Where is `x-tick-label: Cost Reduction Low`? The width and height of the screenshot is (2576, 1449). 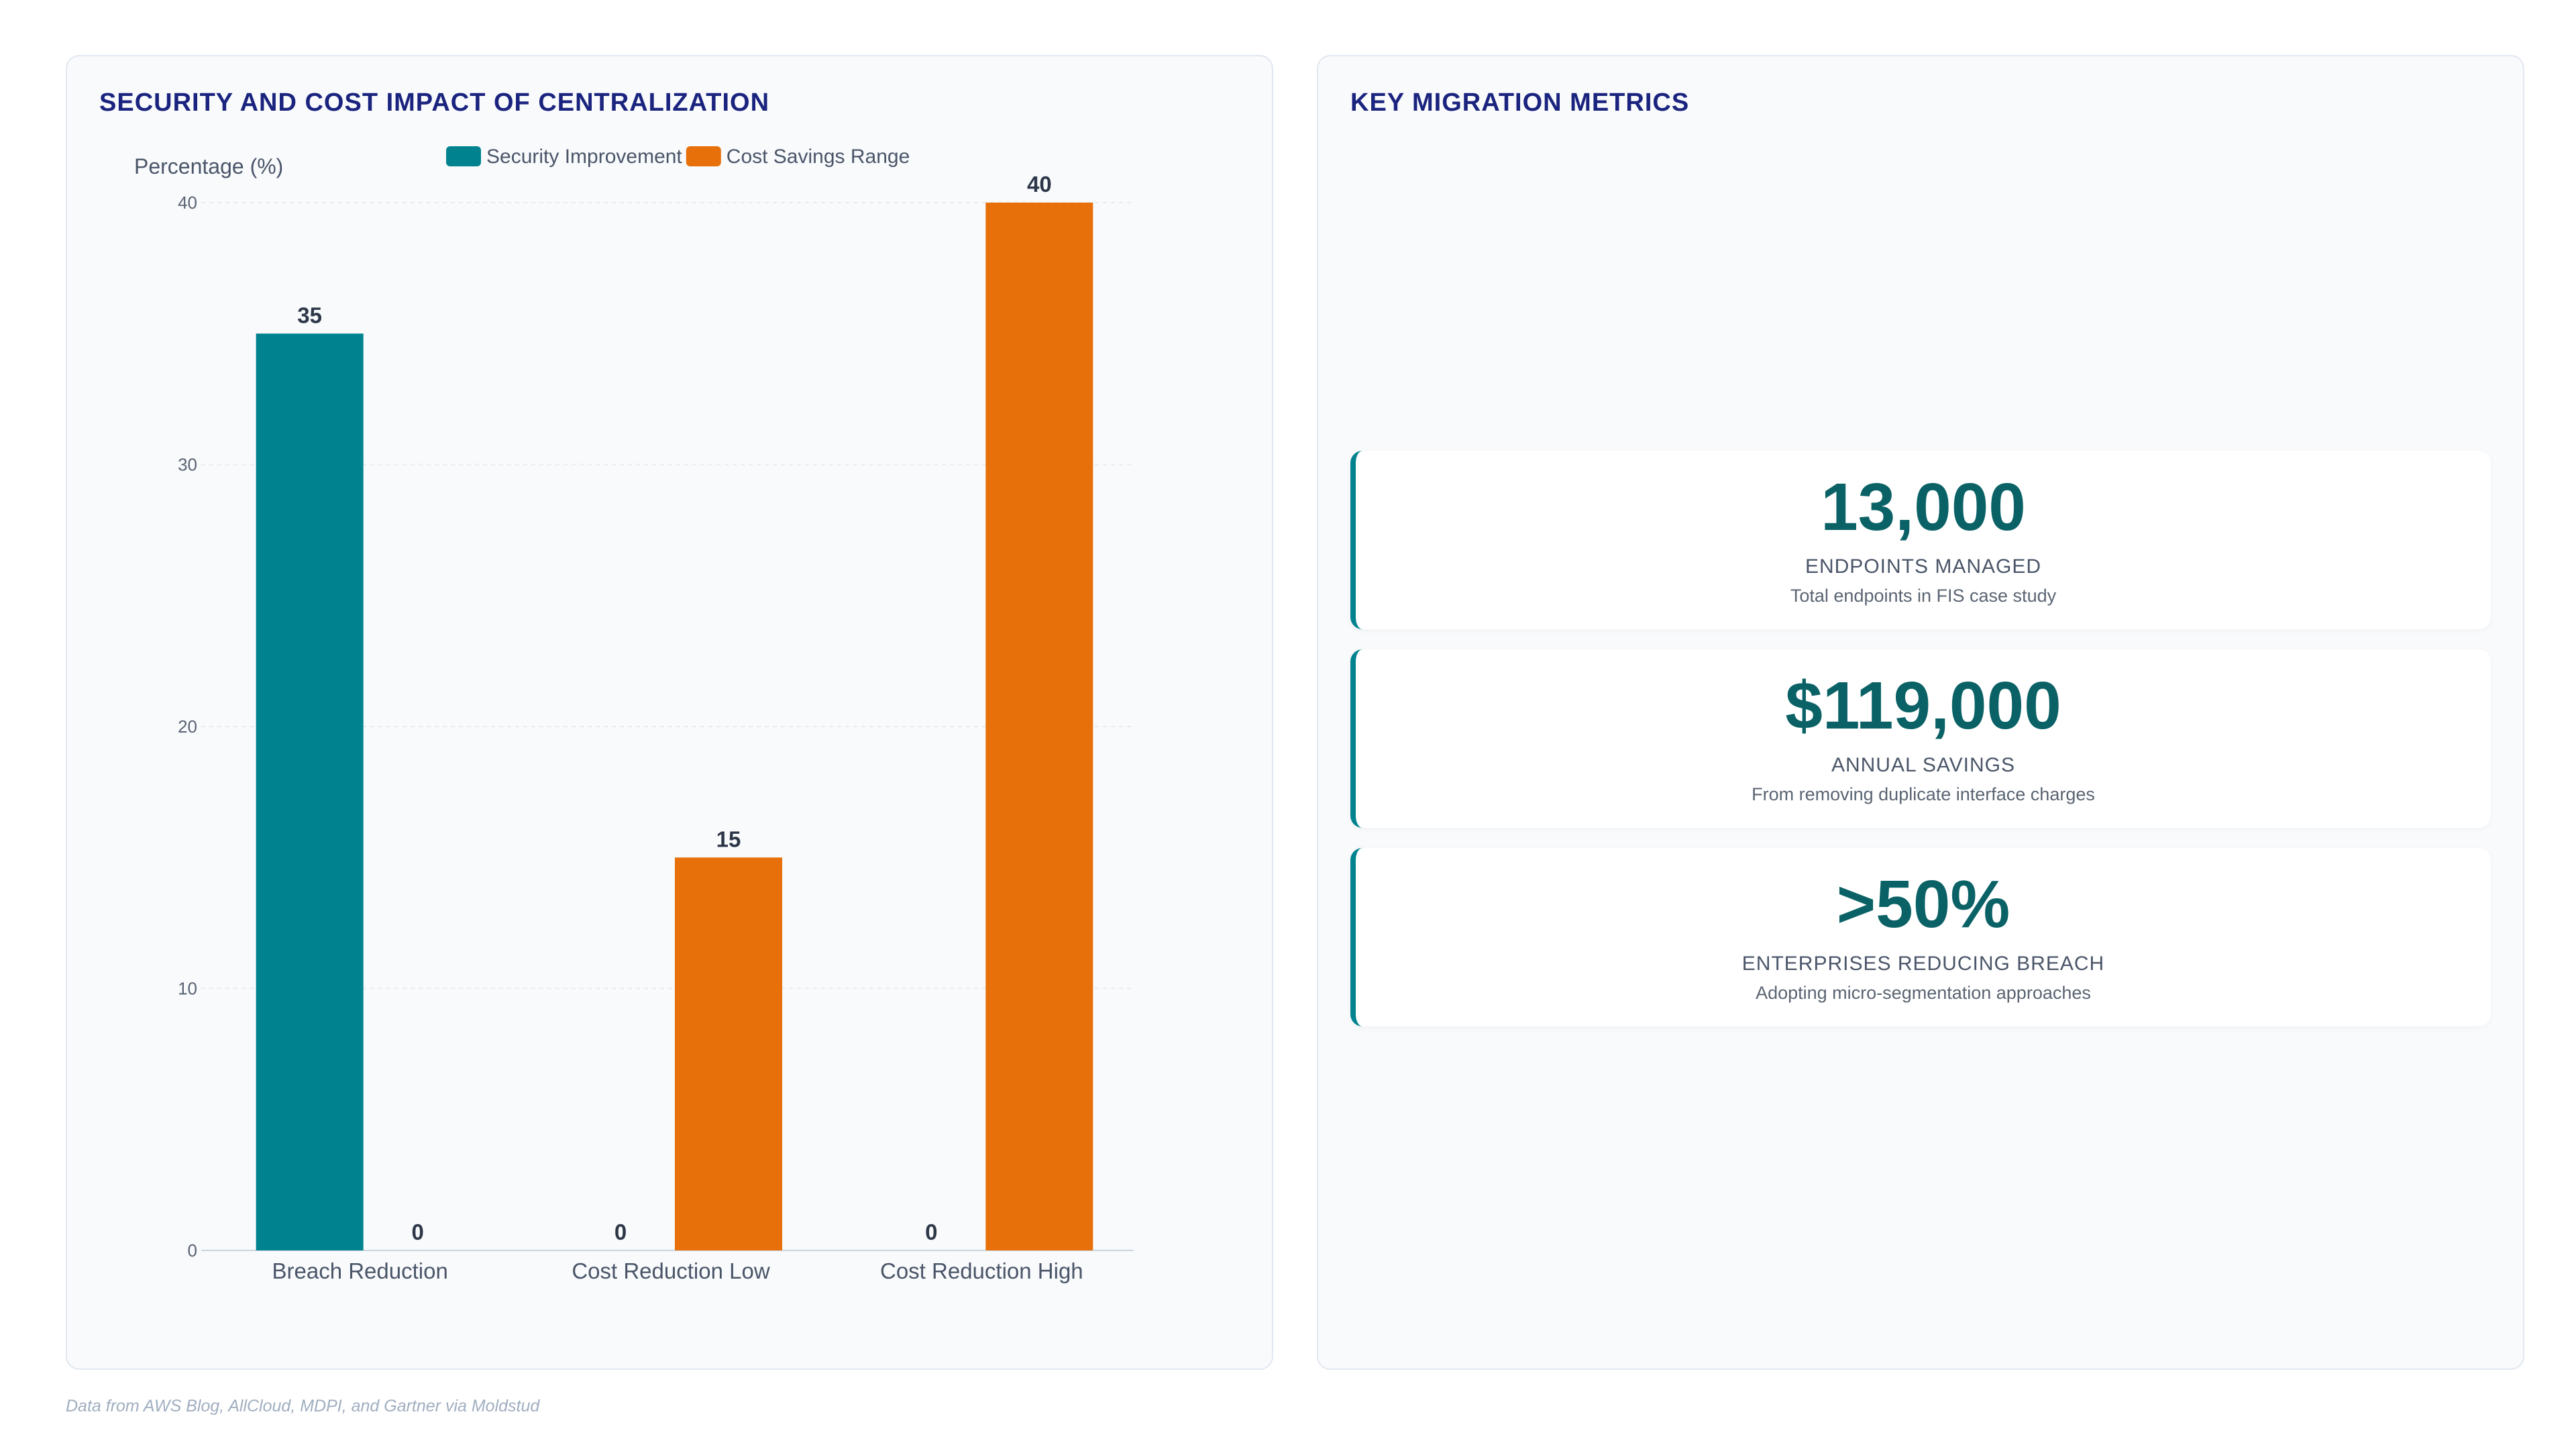 x-tick-label: Cost Reduction Low is located at coordinates (670, 1270).